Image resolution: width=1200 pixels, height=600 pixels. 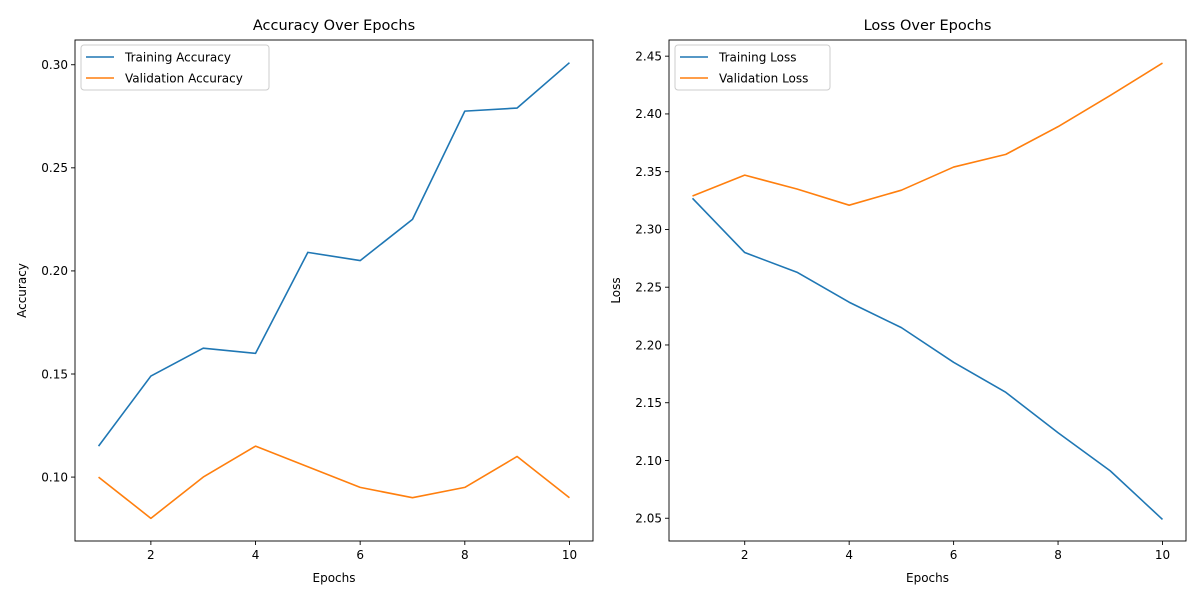 I want to click on loss-y-tick-label: 2.45, so click(x=648, y=56).